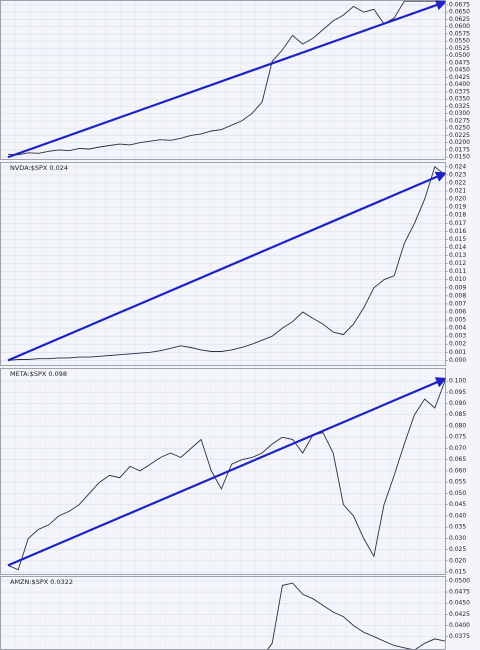 The width and height of the screenshot is (480, 650). What do you see at coordinates (457, 493) in the screenshot?
I see `y-tick-label: 0.050` at bounding box center [457, 493].